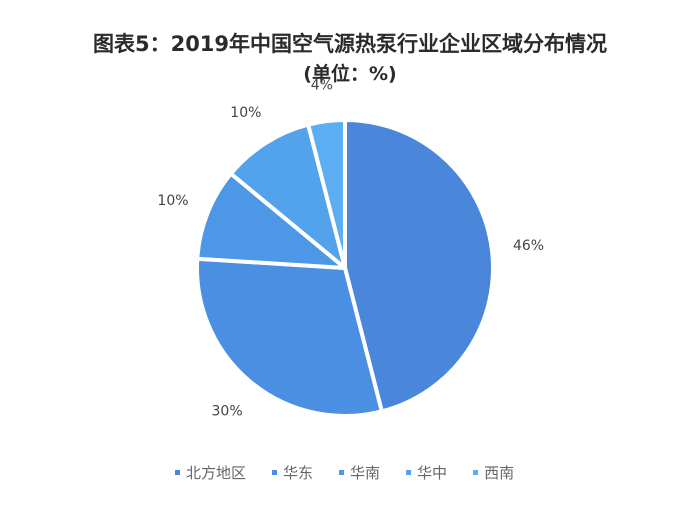 Image resolution: width=700 pixels, height=505 pixels. What do you see at coordinates (350, 44) in the screenshot?
I see `chart-title: 图表5：2019年中国空气源热泵行业企业区域分布情况` at bounding box center [350, 44].